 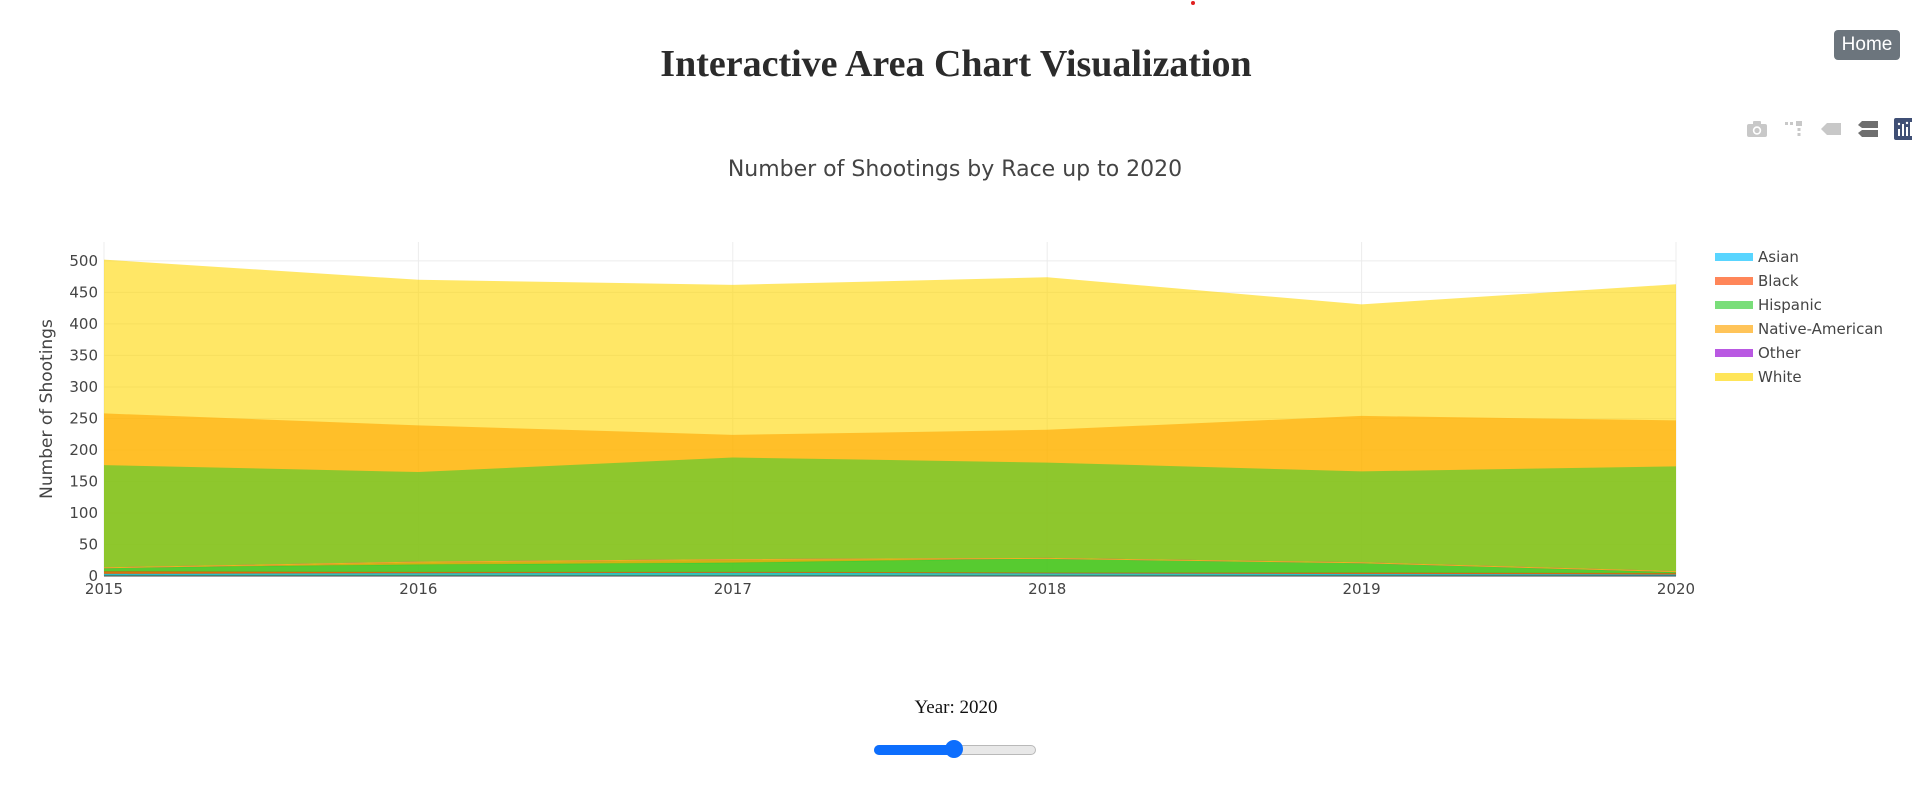 What do you see at coordinates (418, 589) in the screenshot?
I see `x-tick-label: 2016` at bounding box center [418, 589].